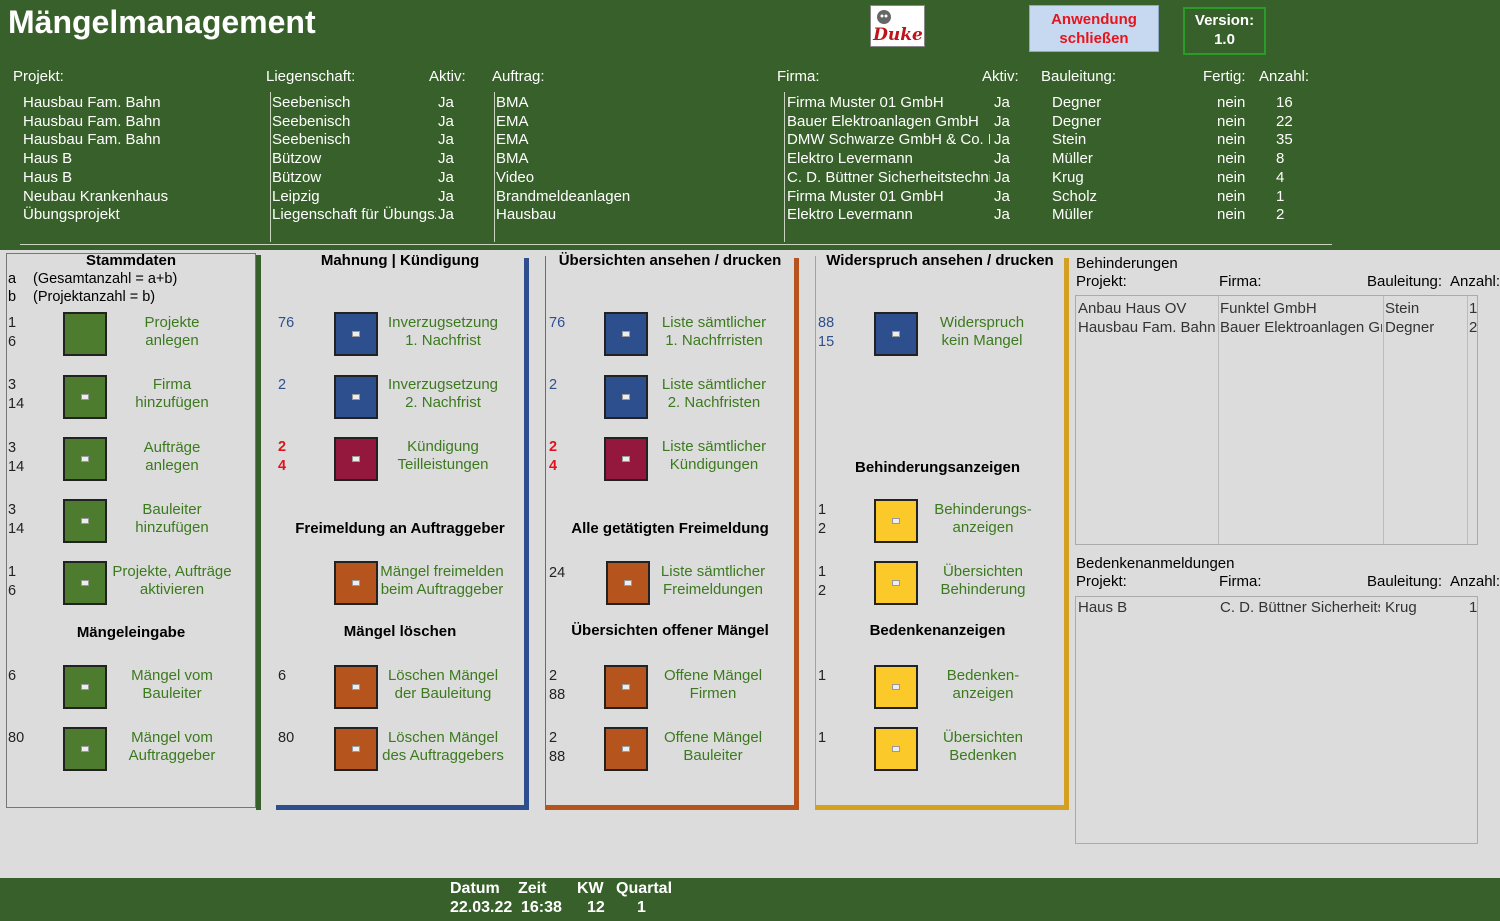 The image size is (1500, 921). I want to click on inverzugsetzung-2-button, so click(356, 397).